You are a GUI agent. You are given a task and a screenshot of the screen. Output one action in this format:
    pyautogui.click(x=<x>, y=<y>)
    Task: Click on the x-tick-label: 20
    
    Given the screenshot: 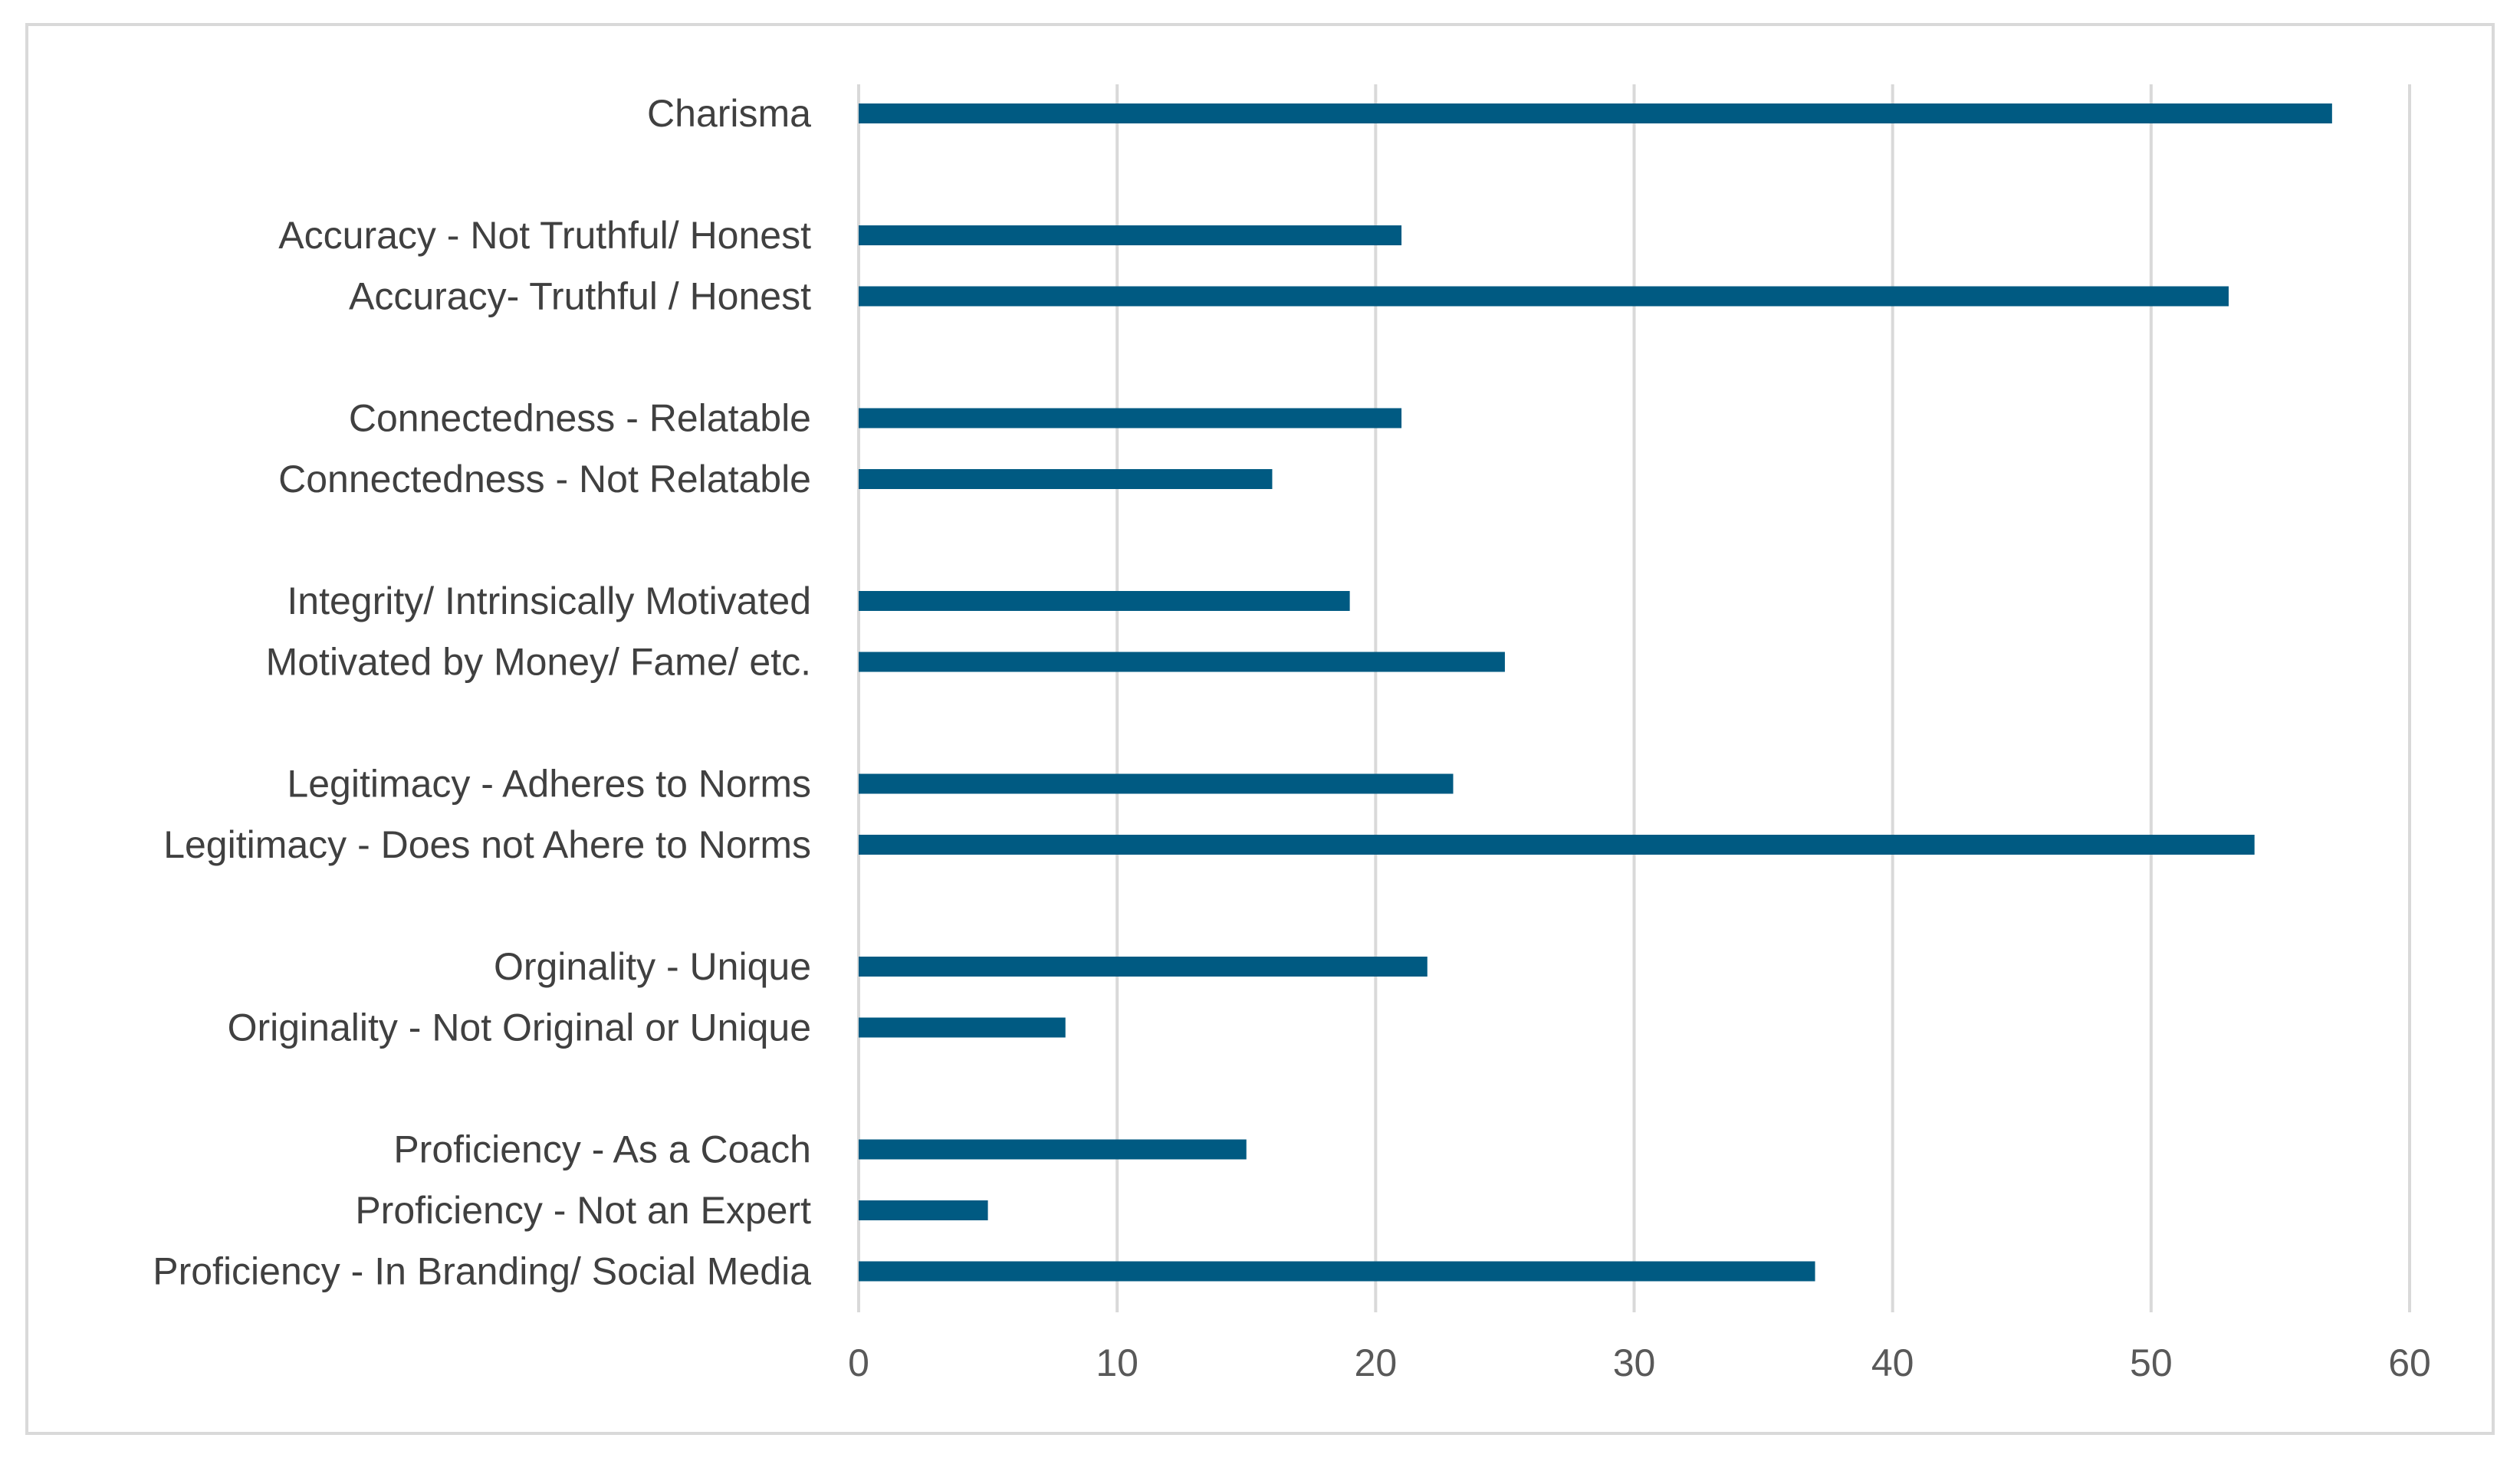 What is the action you would take?
    pyautogui.click(x=1376, y=1362)
    